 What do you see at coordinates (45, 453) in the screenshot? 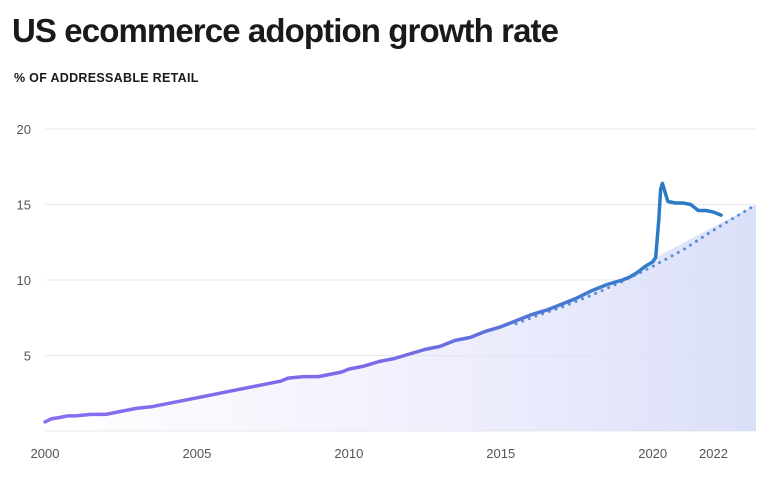
I see `x-tick-label: 2000` at bounding box center [45, 453].